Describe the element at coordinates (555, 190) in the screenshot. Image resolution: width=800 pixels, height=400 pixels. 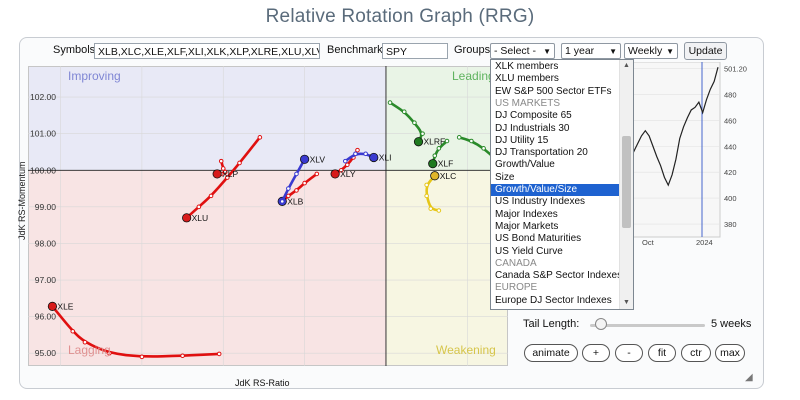
I see `dropdown-option: Growth/Value/Size` at that location.